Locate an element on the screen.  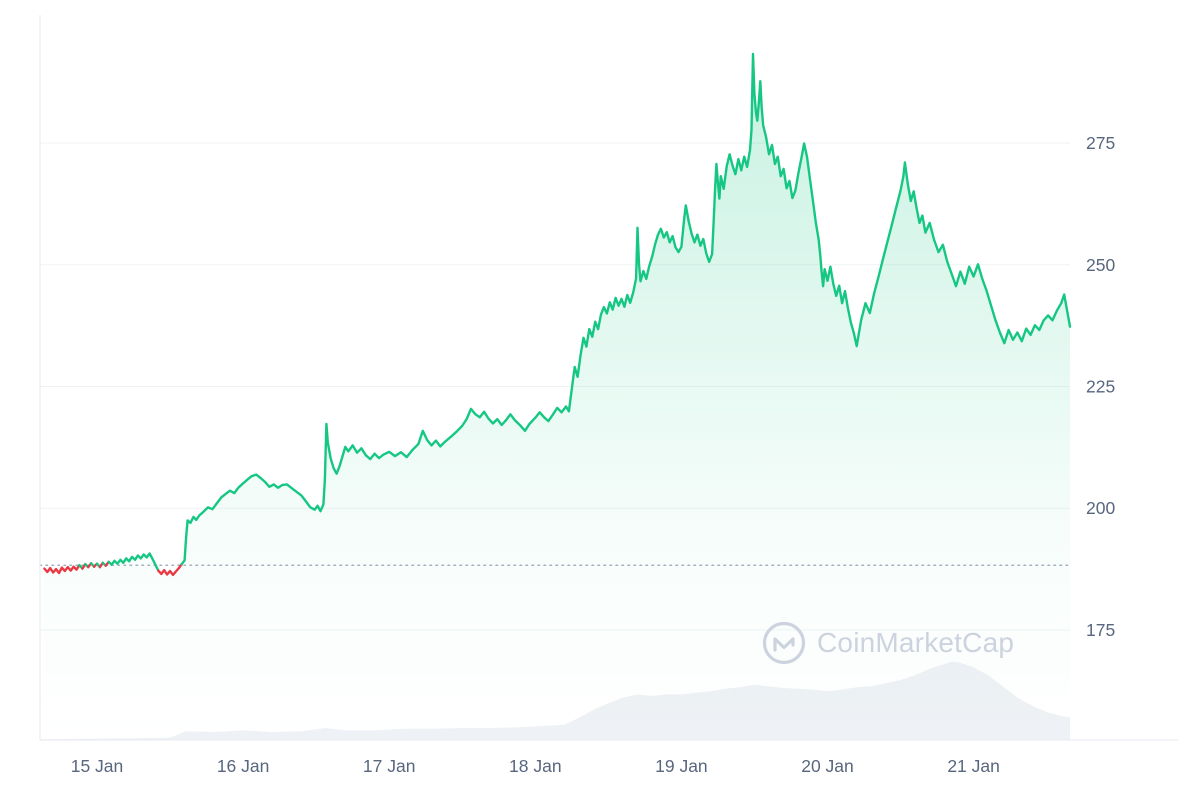
x-tick-label: 21 Jan is located at coordinates (973, 766).